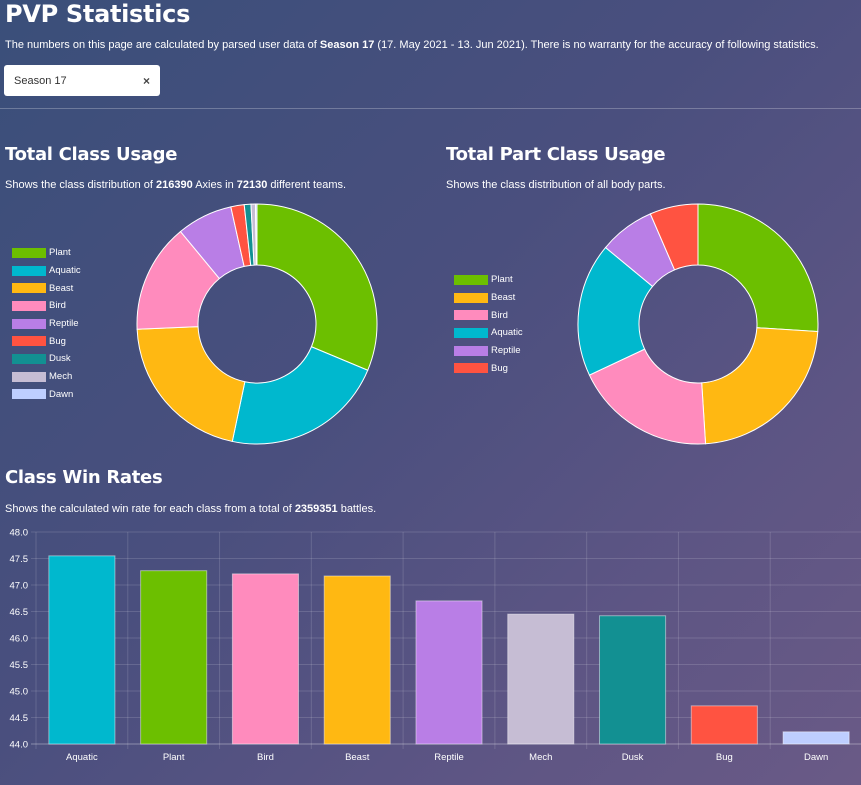 The height and width of the screenshot is (785, 861). I want to click on part-usage-legend-item-bug: Bug, so click(488, 368).